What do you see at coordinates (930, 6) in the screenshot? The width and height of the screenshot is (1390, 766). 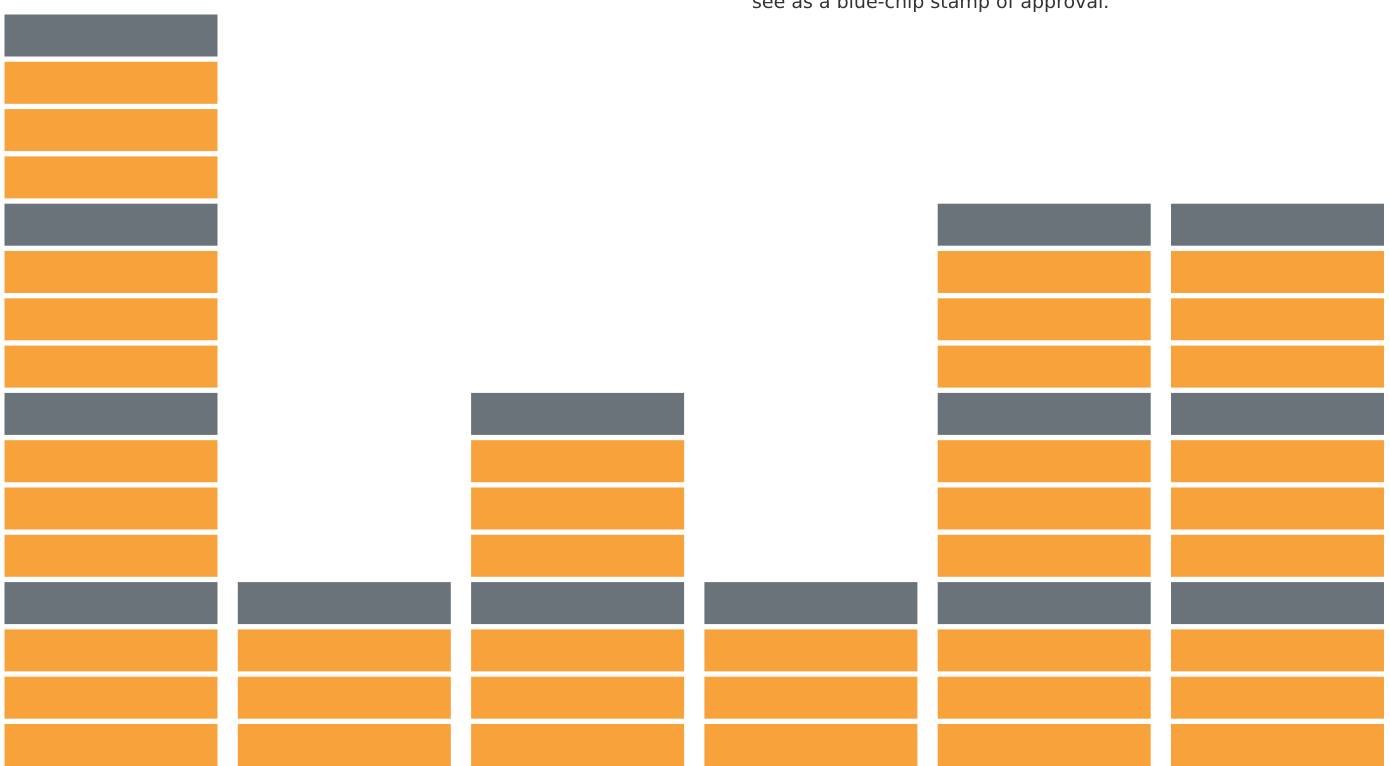 I see `caption: see as a blue-chip stamp of approval.` at bounding box center [930, 6].